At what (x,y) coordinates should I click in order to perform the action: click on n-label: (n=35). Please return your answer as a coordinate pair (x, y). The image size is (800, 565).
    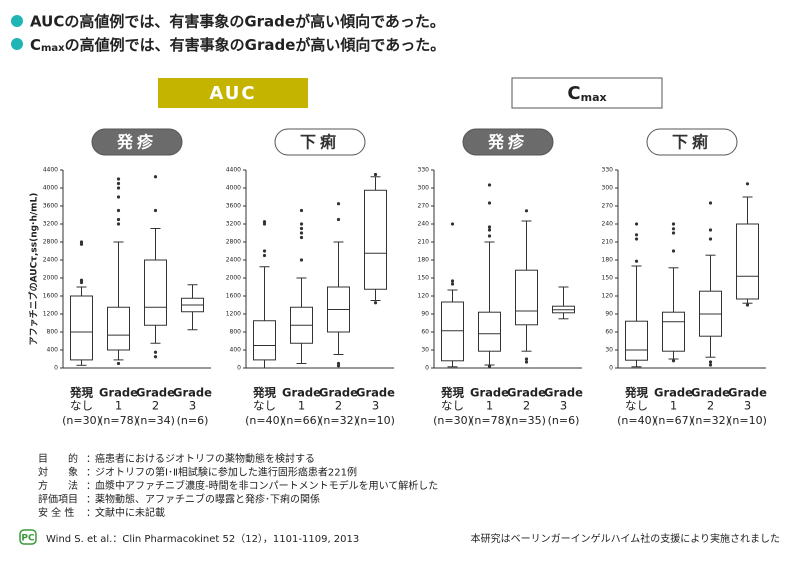
    Looking at the image, I should click on (526, 420).